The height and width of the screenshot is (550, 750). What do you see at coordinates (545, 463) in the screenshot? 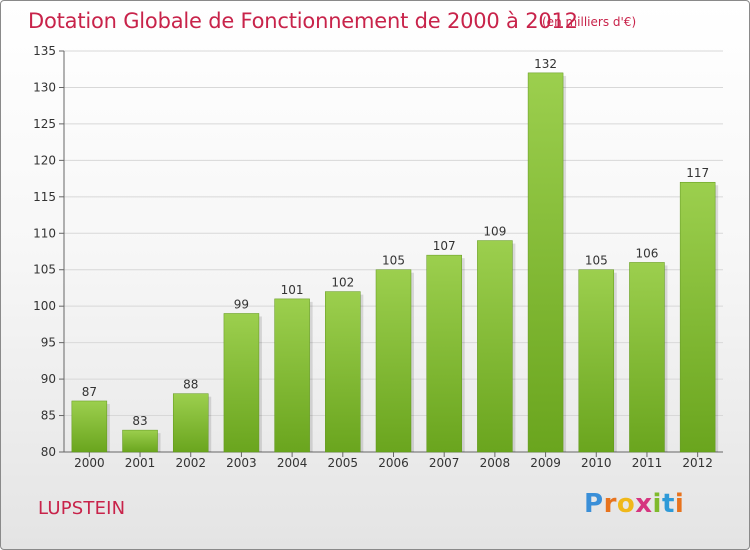
I see `x-tick-label: 2009` at bounding box center [545, 463].